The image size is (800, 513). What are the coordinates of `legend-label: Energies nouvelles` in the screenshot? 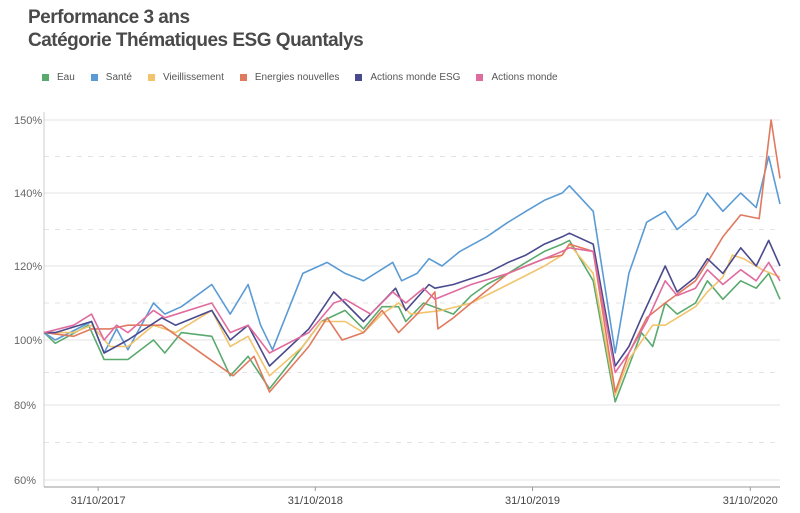 It's located at (297, 77).